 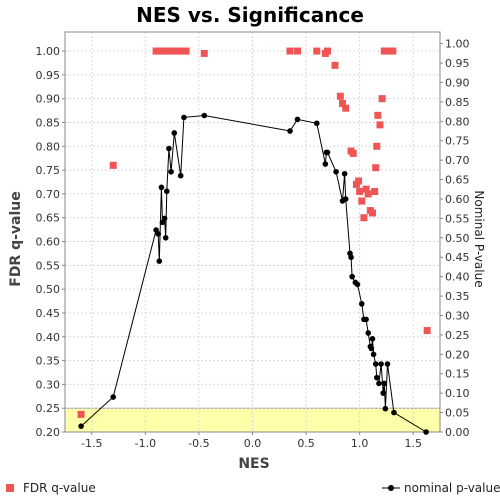 I want to click on y2-tick-label: 0.45, so click(x=457, y=257).